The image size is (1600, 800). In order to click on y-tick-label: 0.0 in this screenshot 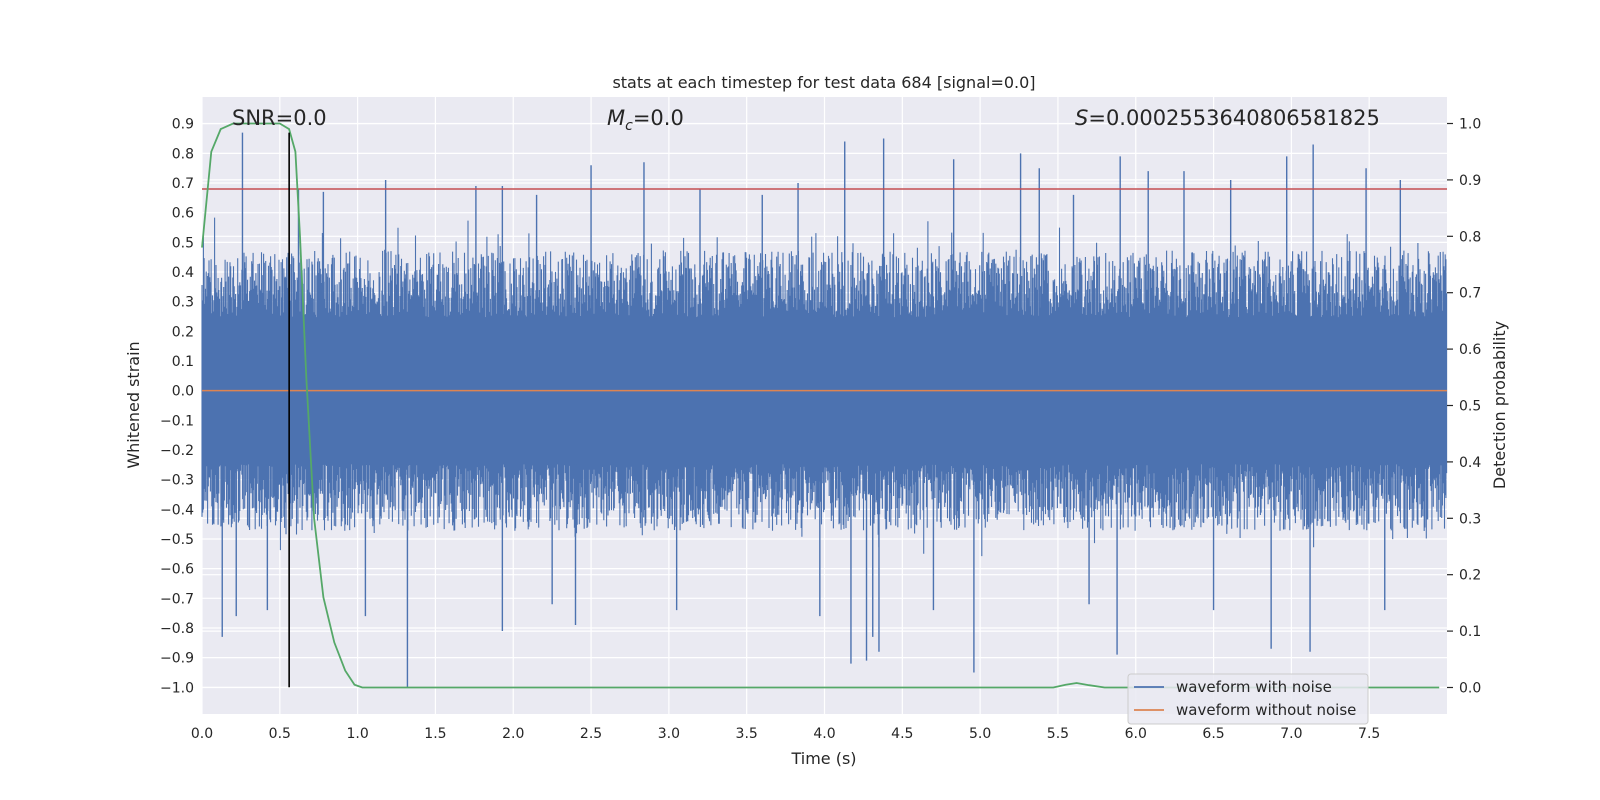, I will do `click(183, 392)`.